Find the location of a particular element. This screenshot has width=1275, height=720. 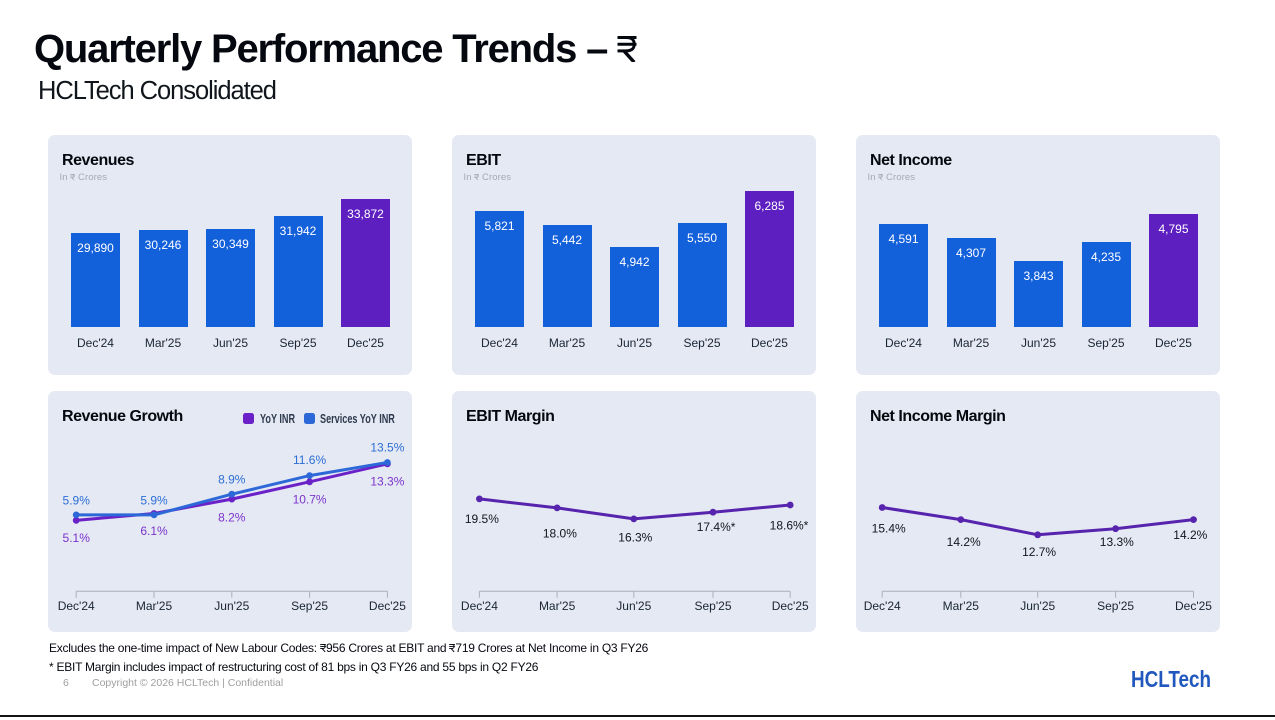

svg-text: 18.0% is located at coordinates (560, 534).